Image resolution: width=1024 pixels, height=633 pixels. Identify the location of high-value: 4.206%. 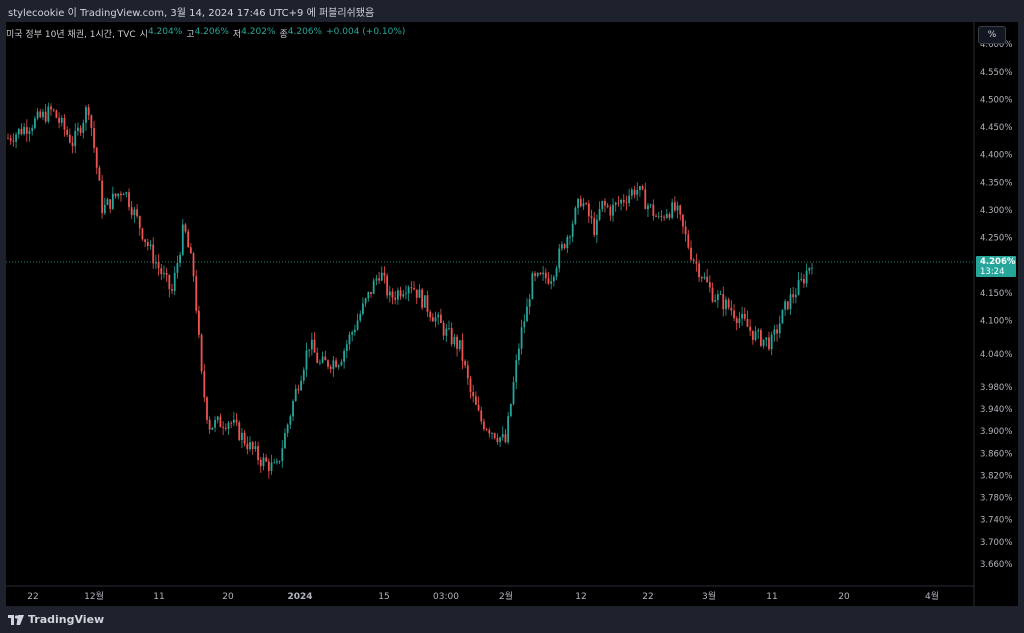
(211, 32).